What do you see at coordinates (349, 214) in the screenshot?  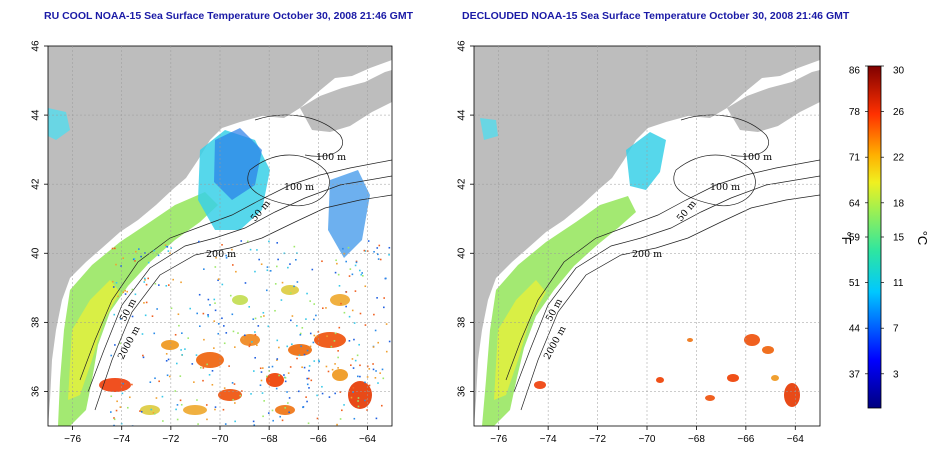 I see `left-sst-east-blue` at bounding box center [349, 214].